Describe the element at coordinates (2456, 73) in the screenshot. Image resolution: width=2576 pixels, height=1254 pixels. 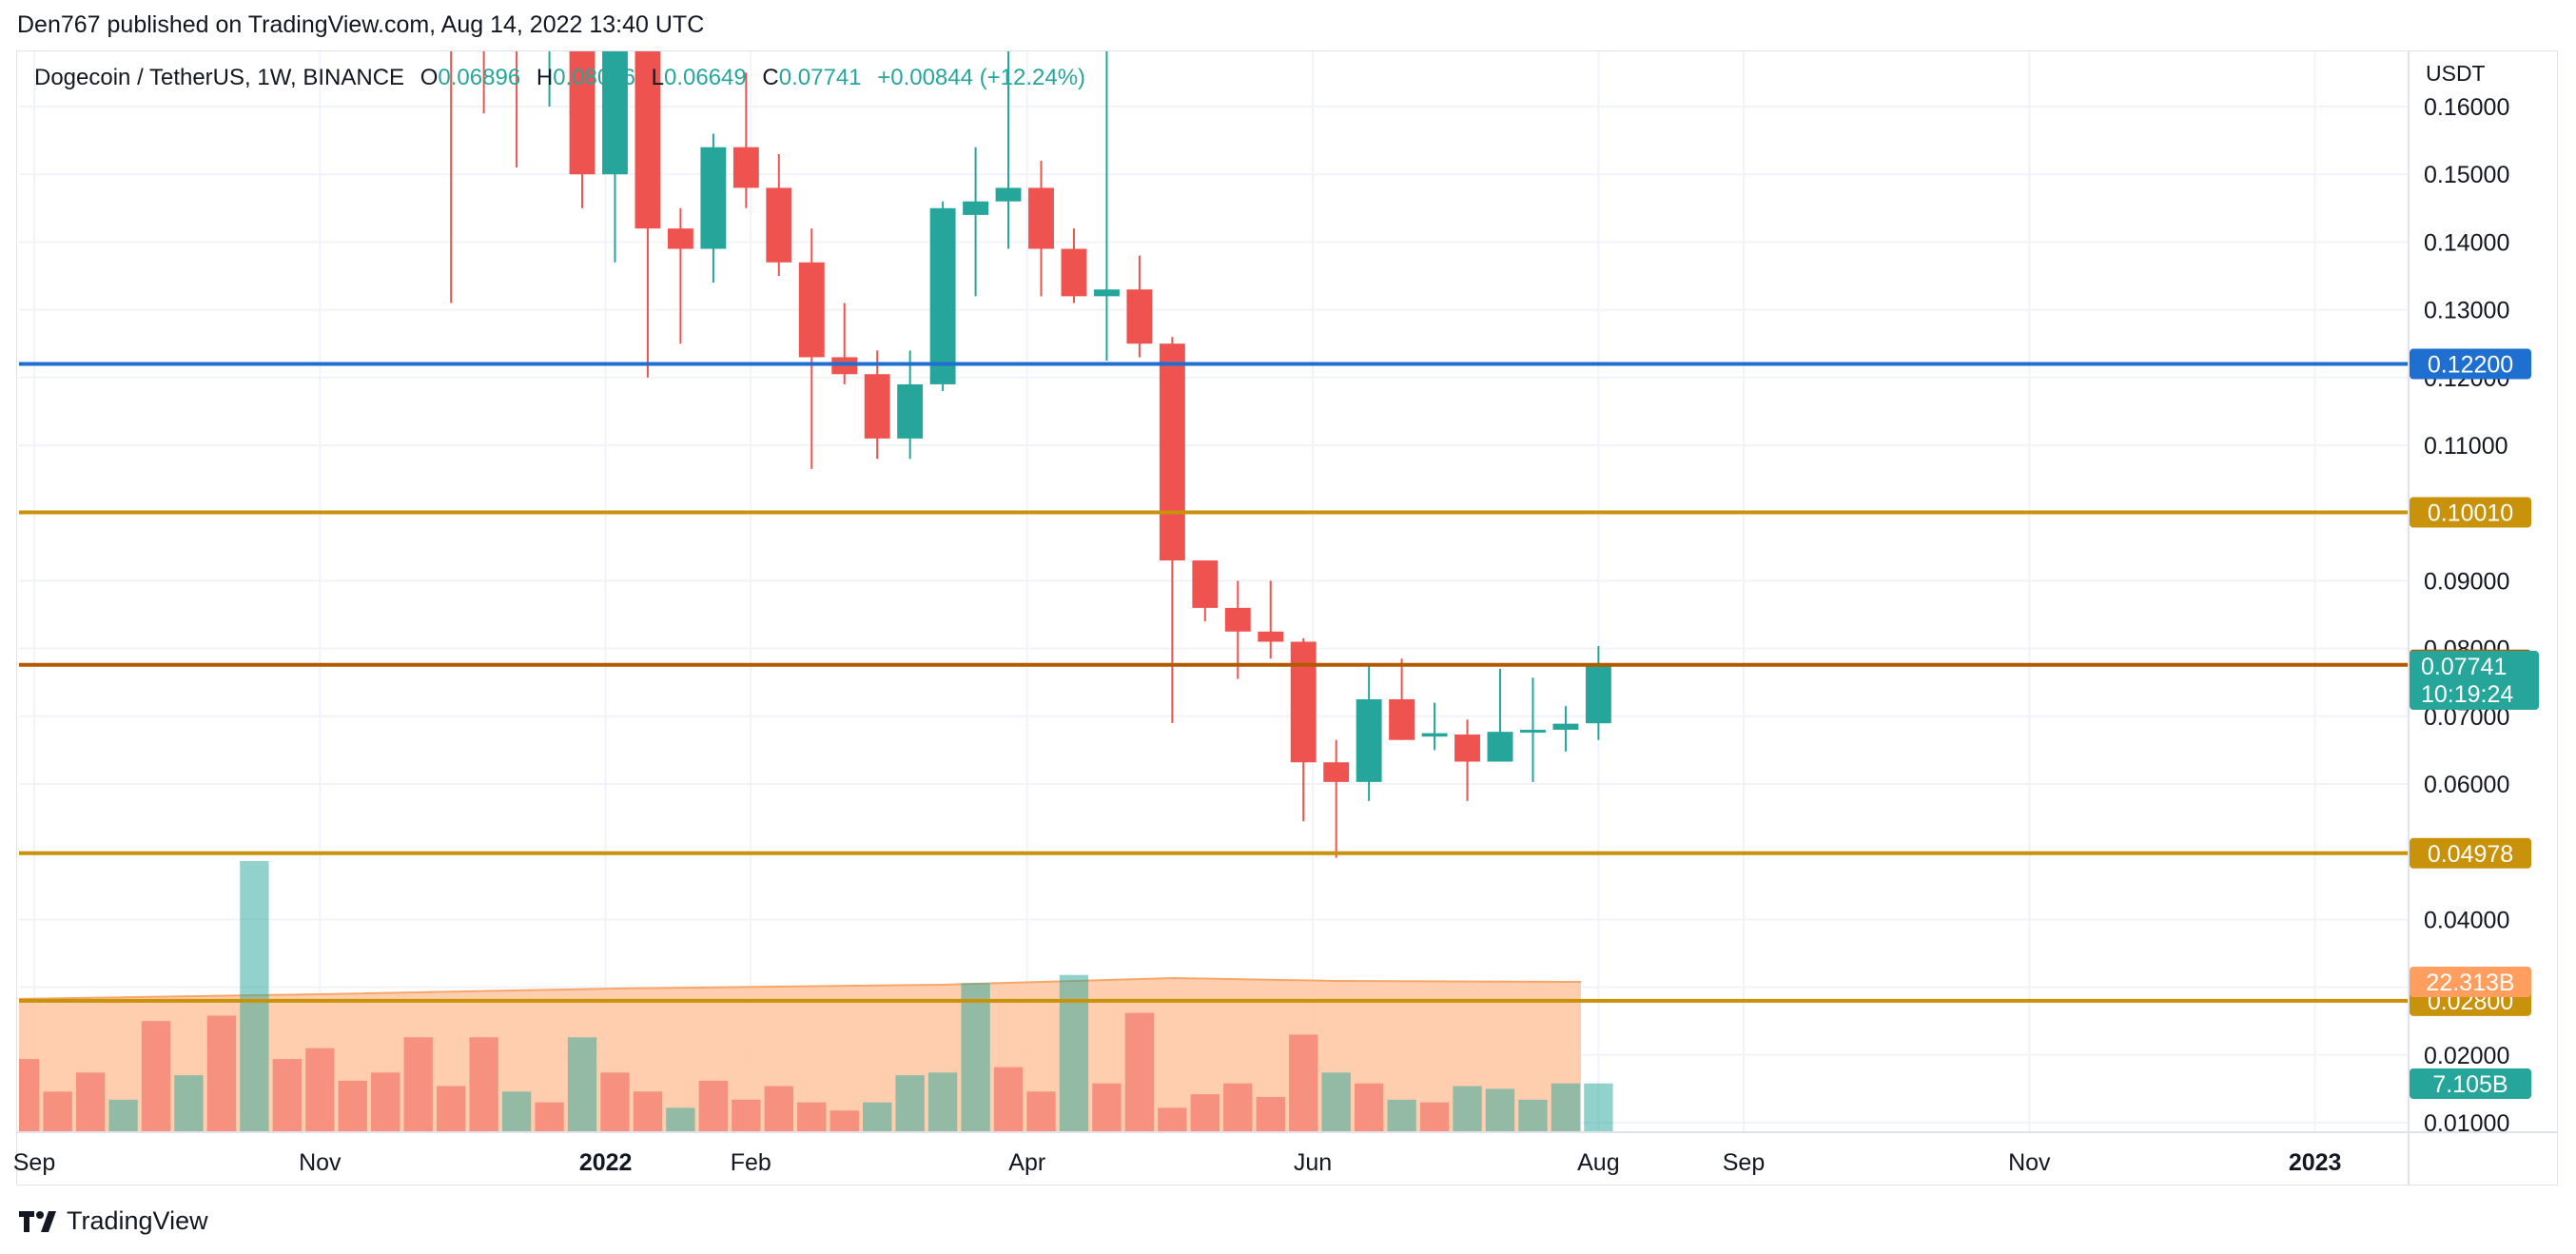
I see `currency-label: USDT` at that location.